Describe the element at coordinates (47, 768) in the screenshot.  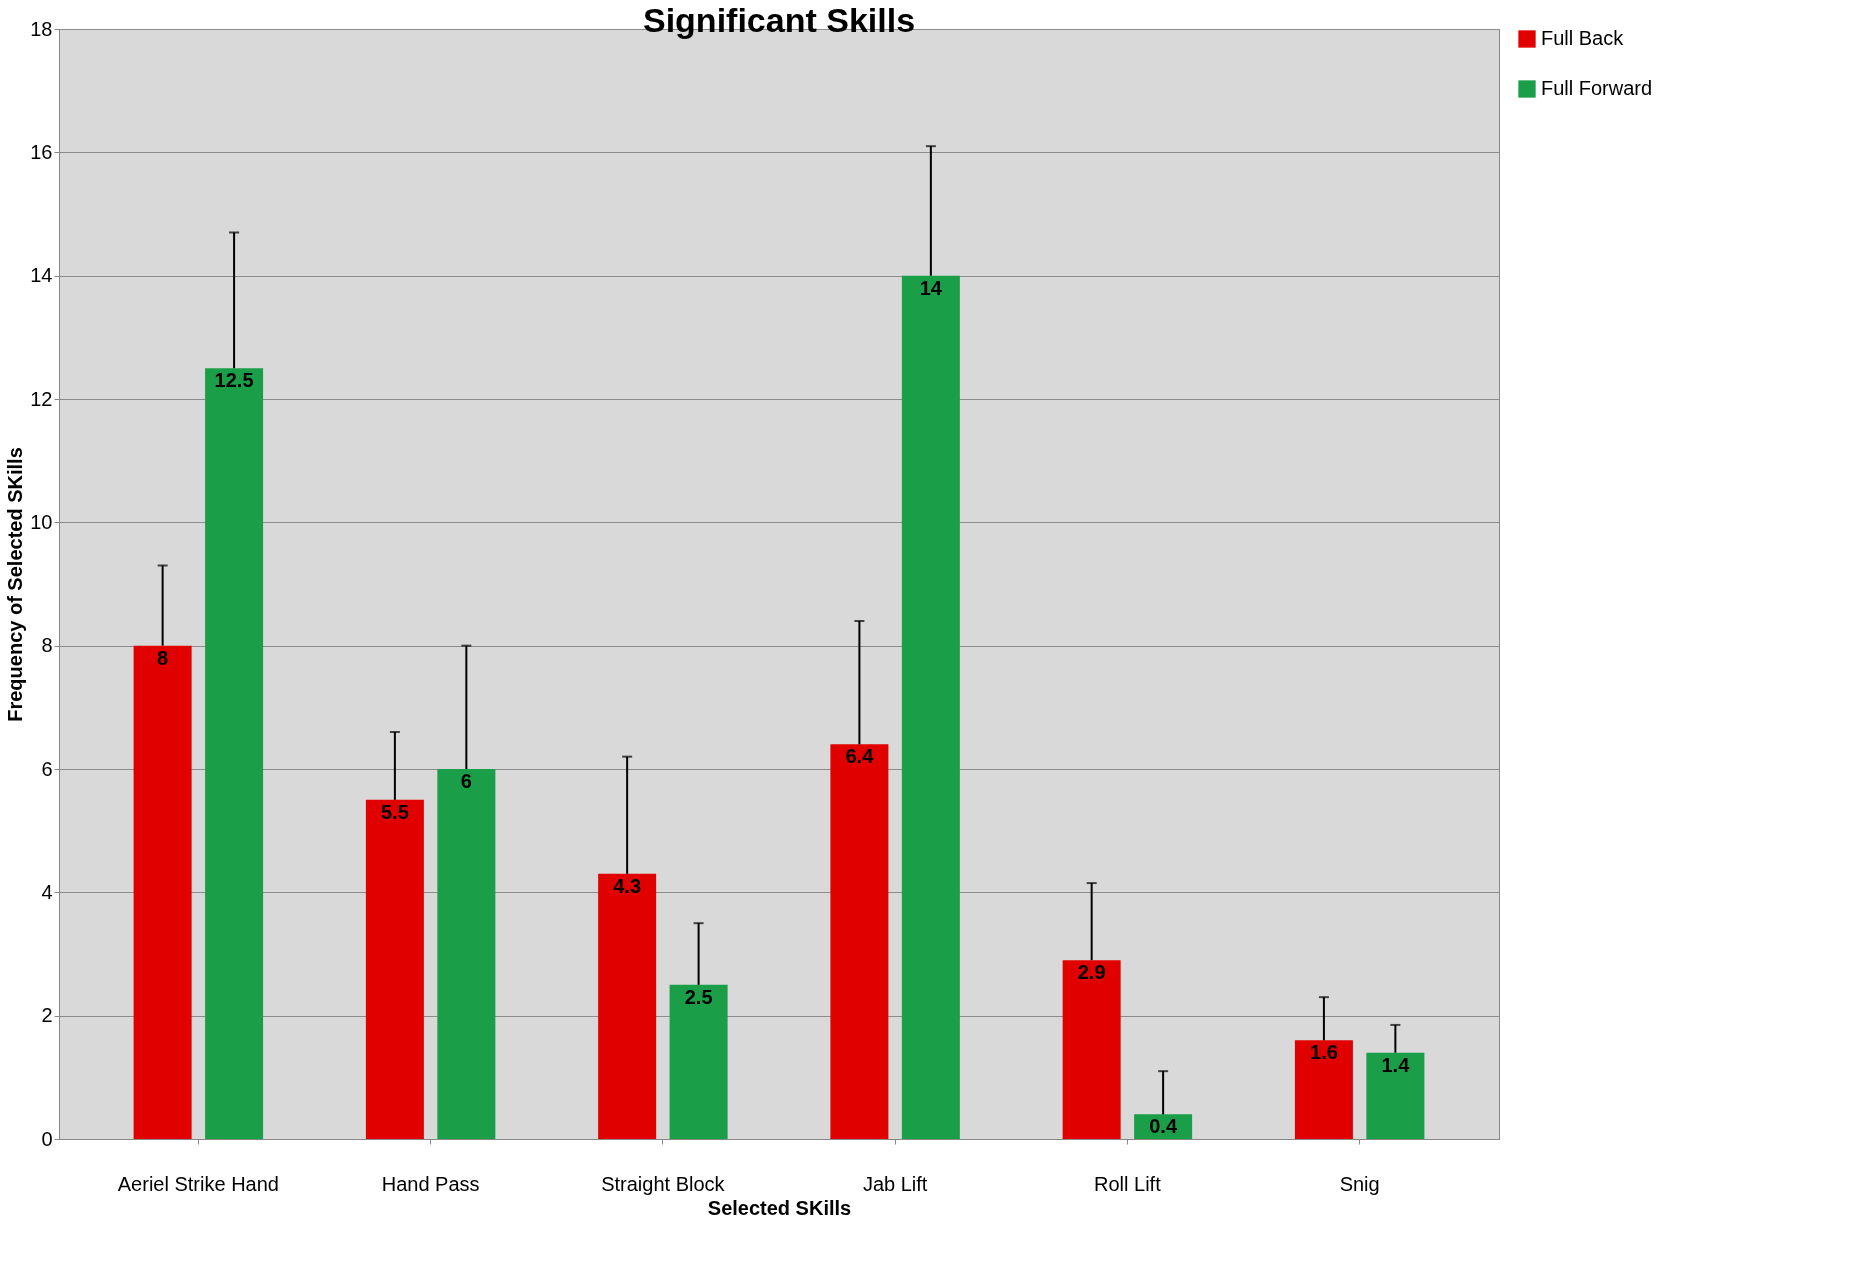
I see `y-tick-label: 6` at that location.